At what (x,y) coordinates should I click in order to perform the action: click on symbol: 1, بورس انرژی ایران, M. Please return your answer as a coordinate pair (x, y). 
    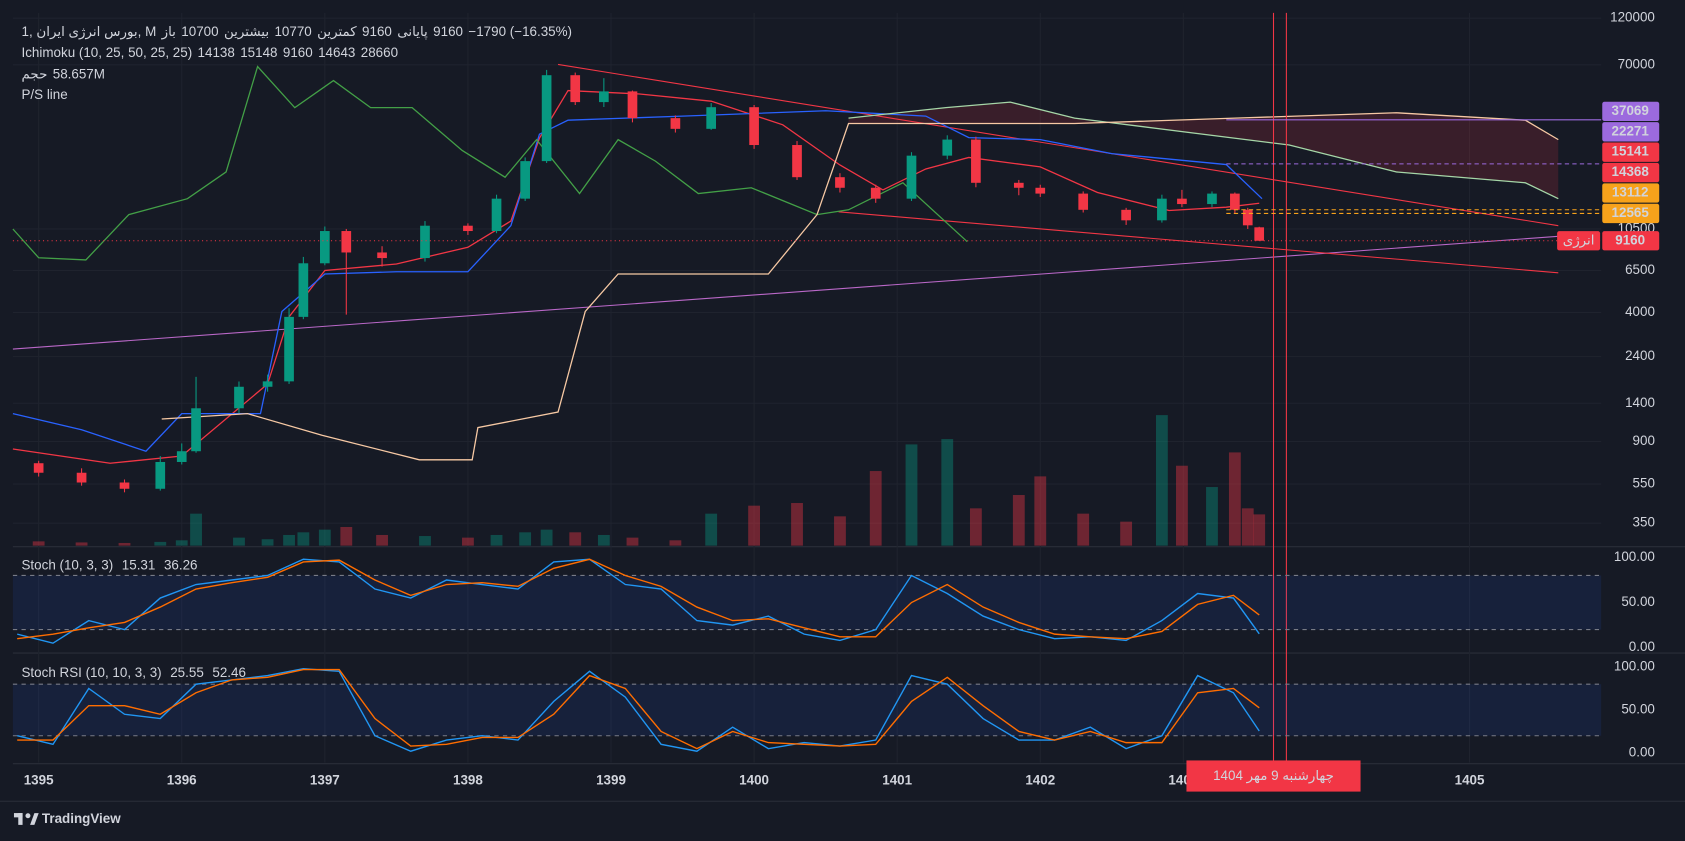
    Looking at the image, I should click on (88, 32).